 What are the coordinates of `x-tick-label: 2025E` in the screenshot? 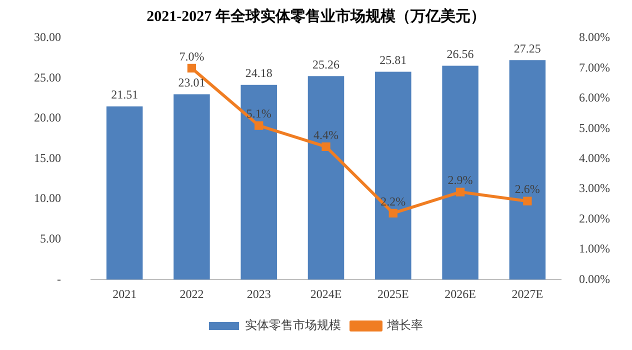 It's located at (393, 293).